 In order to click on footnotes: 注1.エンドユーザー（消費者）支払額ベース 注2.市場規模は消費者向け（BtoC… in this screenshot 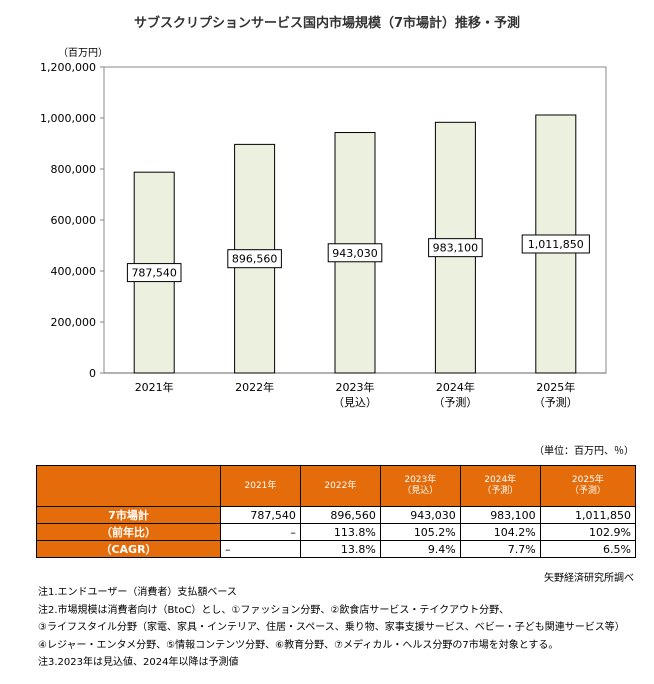, I will do `click(331, 628)`.